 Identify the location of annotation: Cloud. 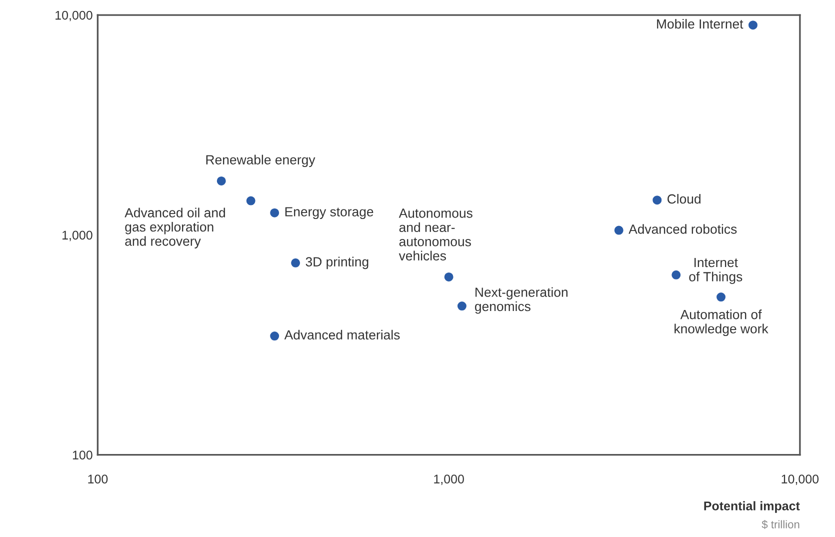
(684, 199).